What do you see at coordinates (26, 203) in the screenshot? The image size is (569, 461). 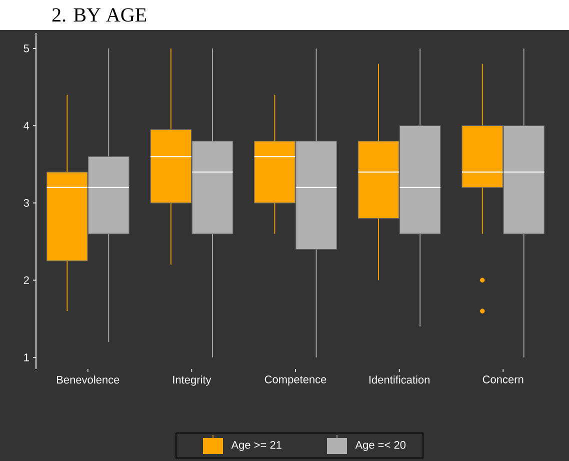 I see `y-tick-label: 3` at bounding box center [26, 203].